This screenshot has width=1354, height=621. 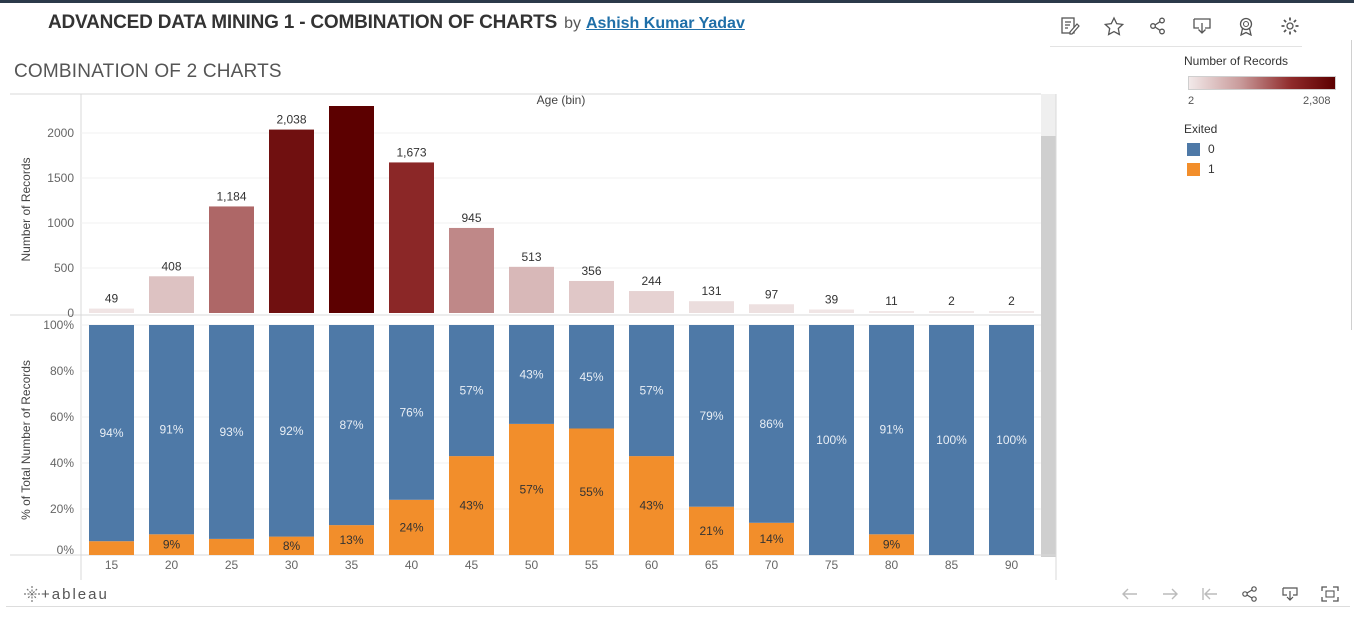 I want to click on color-gradient-legend, so click(x=1262, y=83).